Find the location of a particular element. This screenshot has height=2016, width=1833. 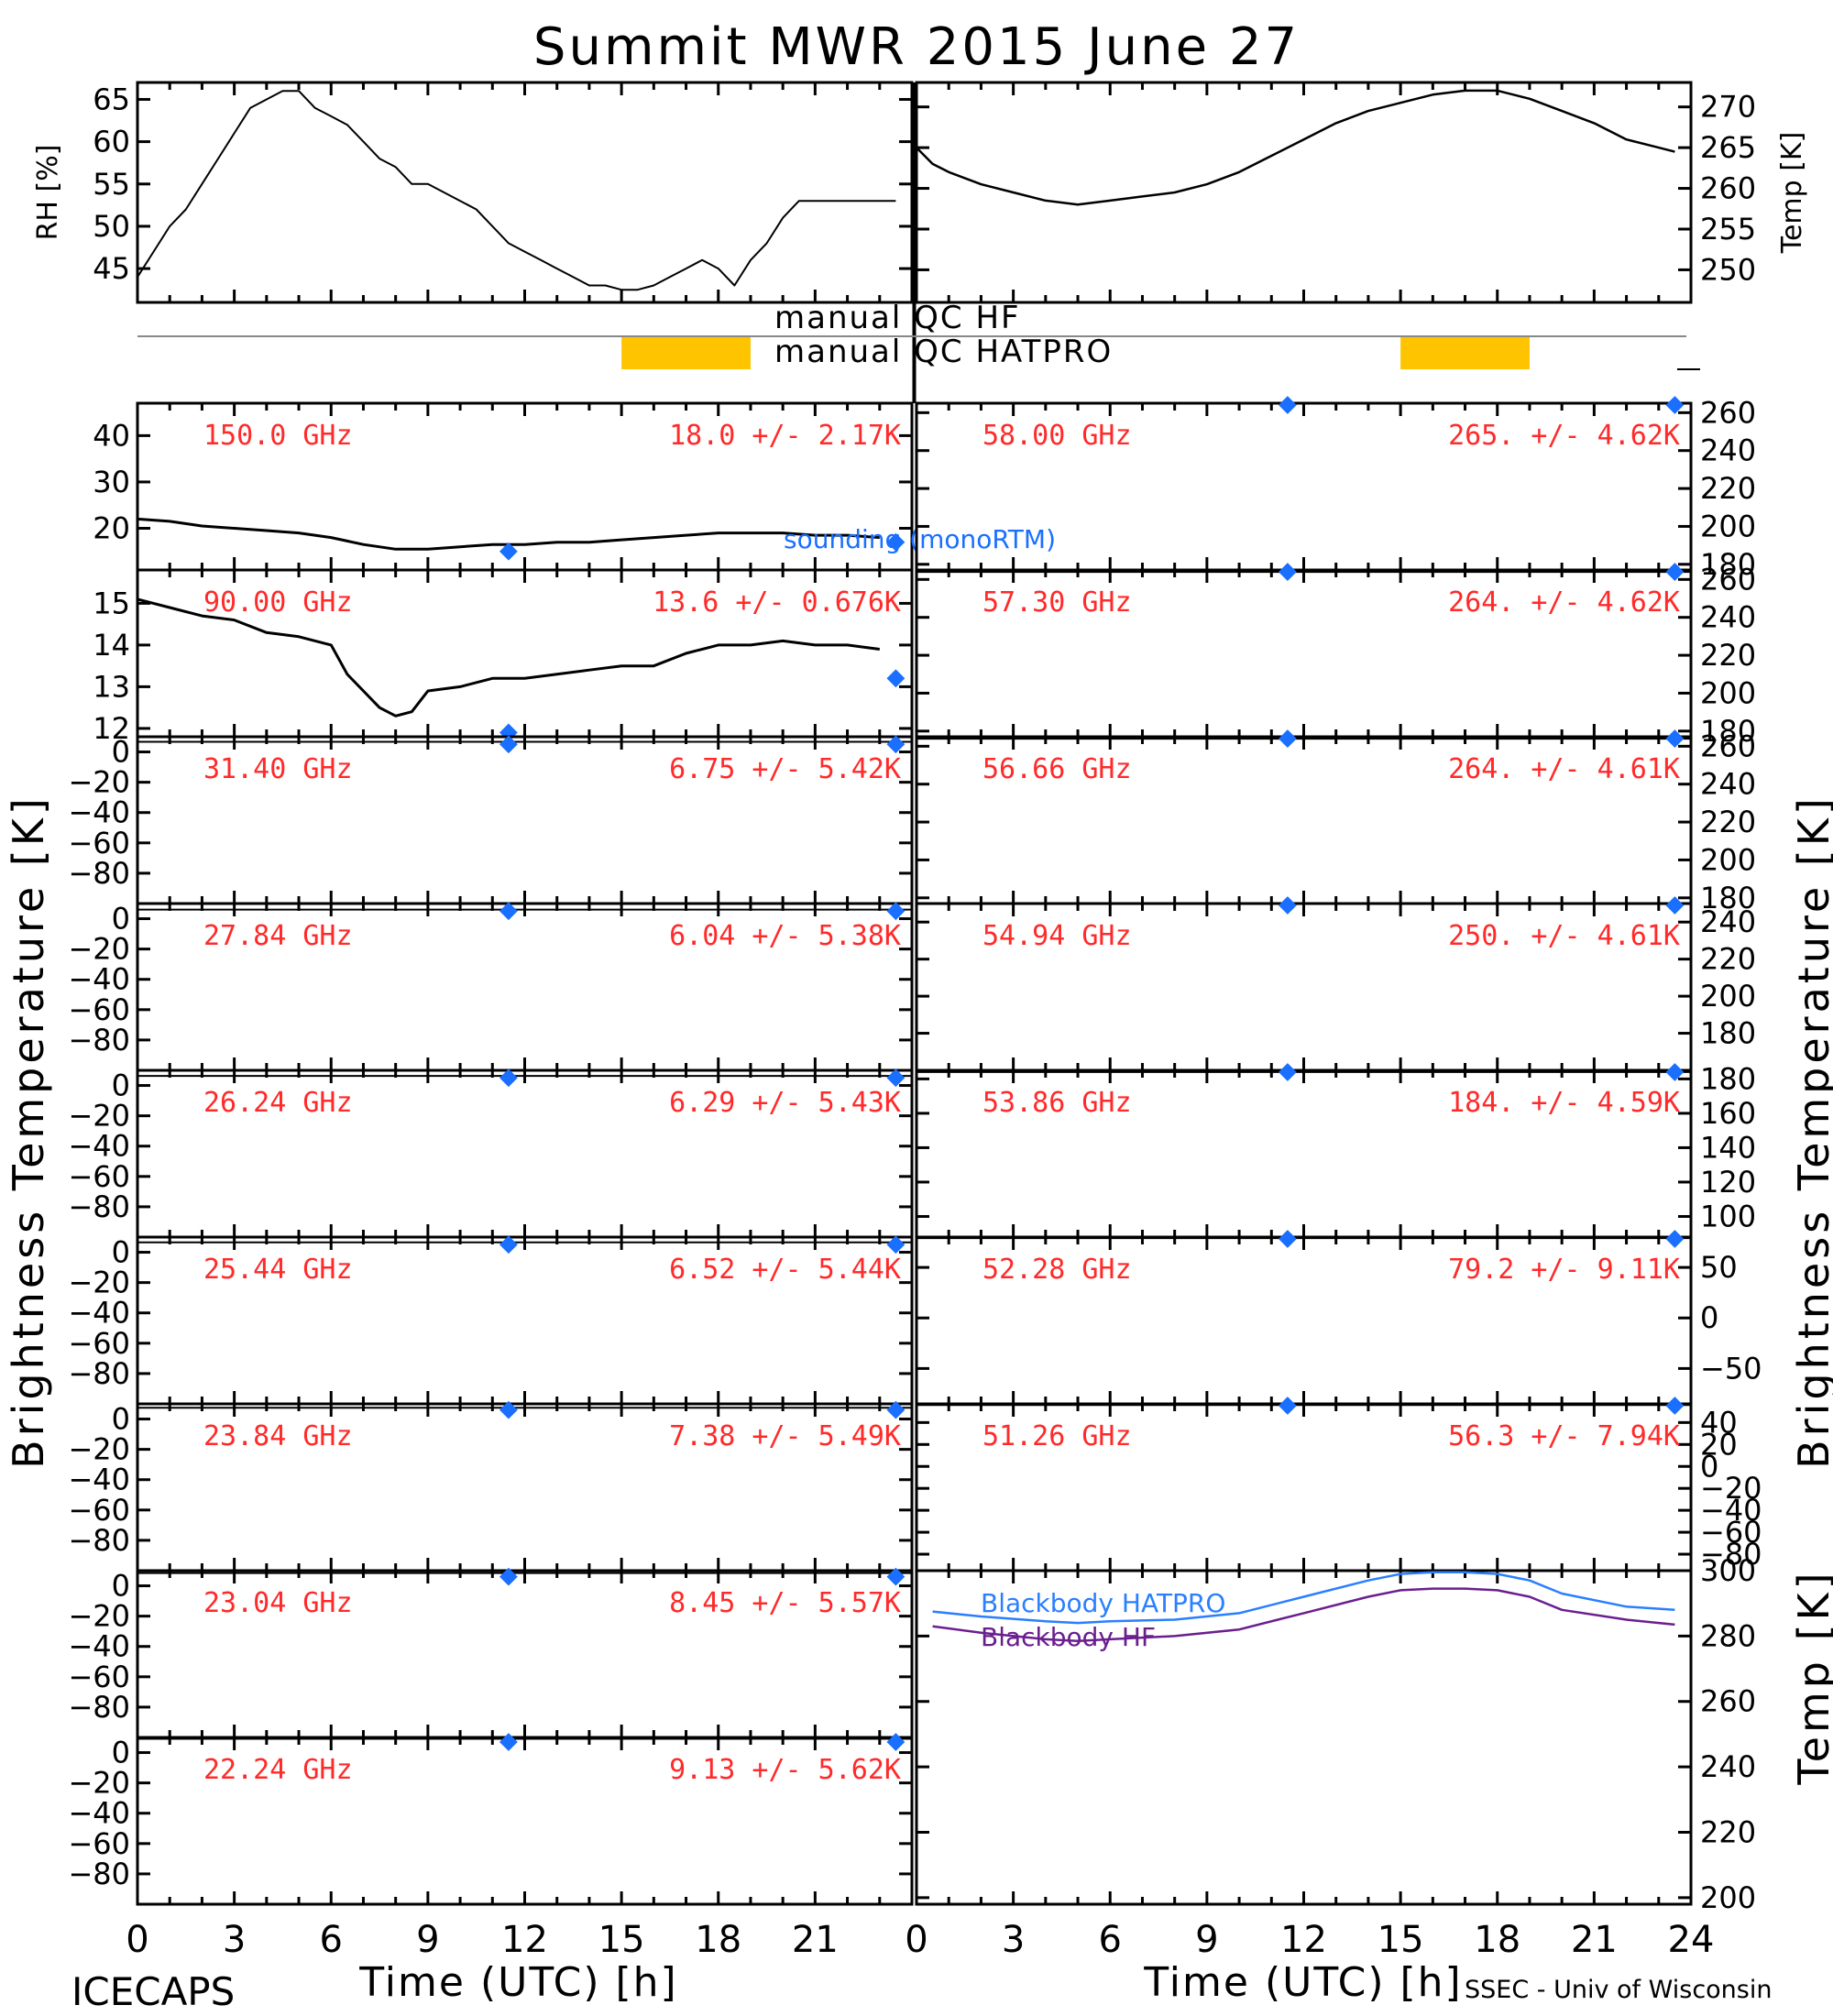

temp-panel-ytick-label: 270 is located at coordinates (1728, 107).